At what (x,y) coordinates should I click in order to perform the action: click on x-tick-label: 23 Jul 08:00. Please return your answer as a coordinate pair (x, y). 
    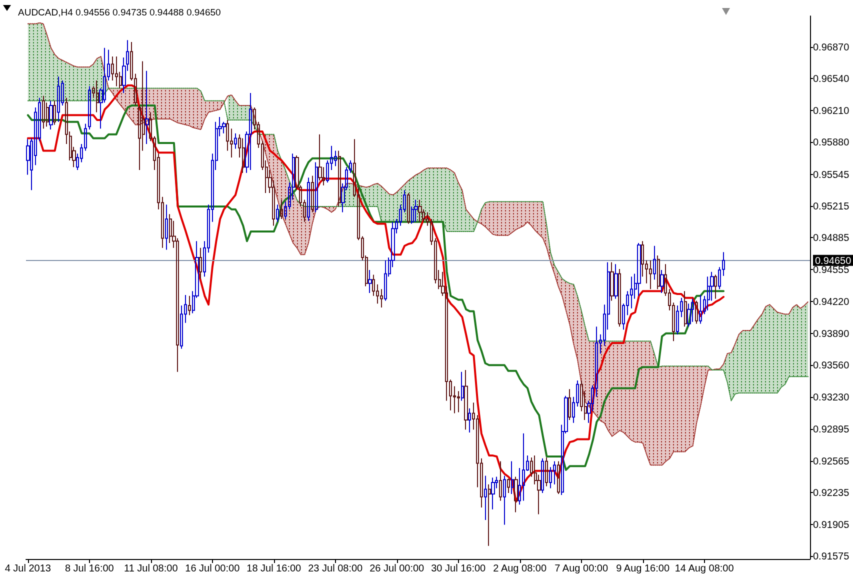
    Looking at the image, I should click on (336, 568).